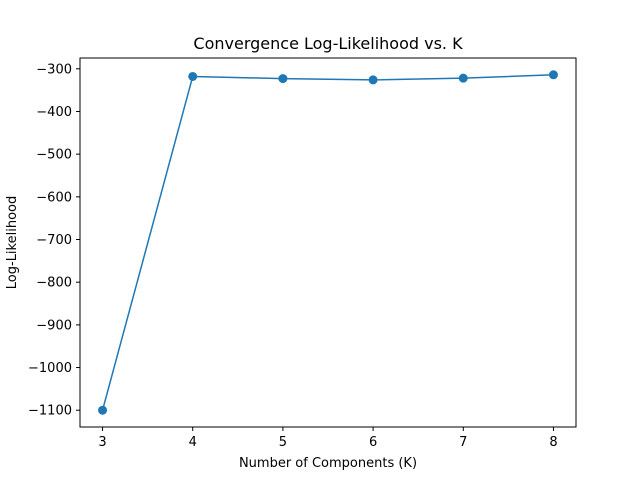 The image size is (640, 480). I want to click on y-tick-label: −1000, so click(50, 368).